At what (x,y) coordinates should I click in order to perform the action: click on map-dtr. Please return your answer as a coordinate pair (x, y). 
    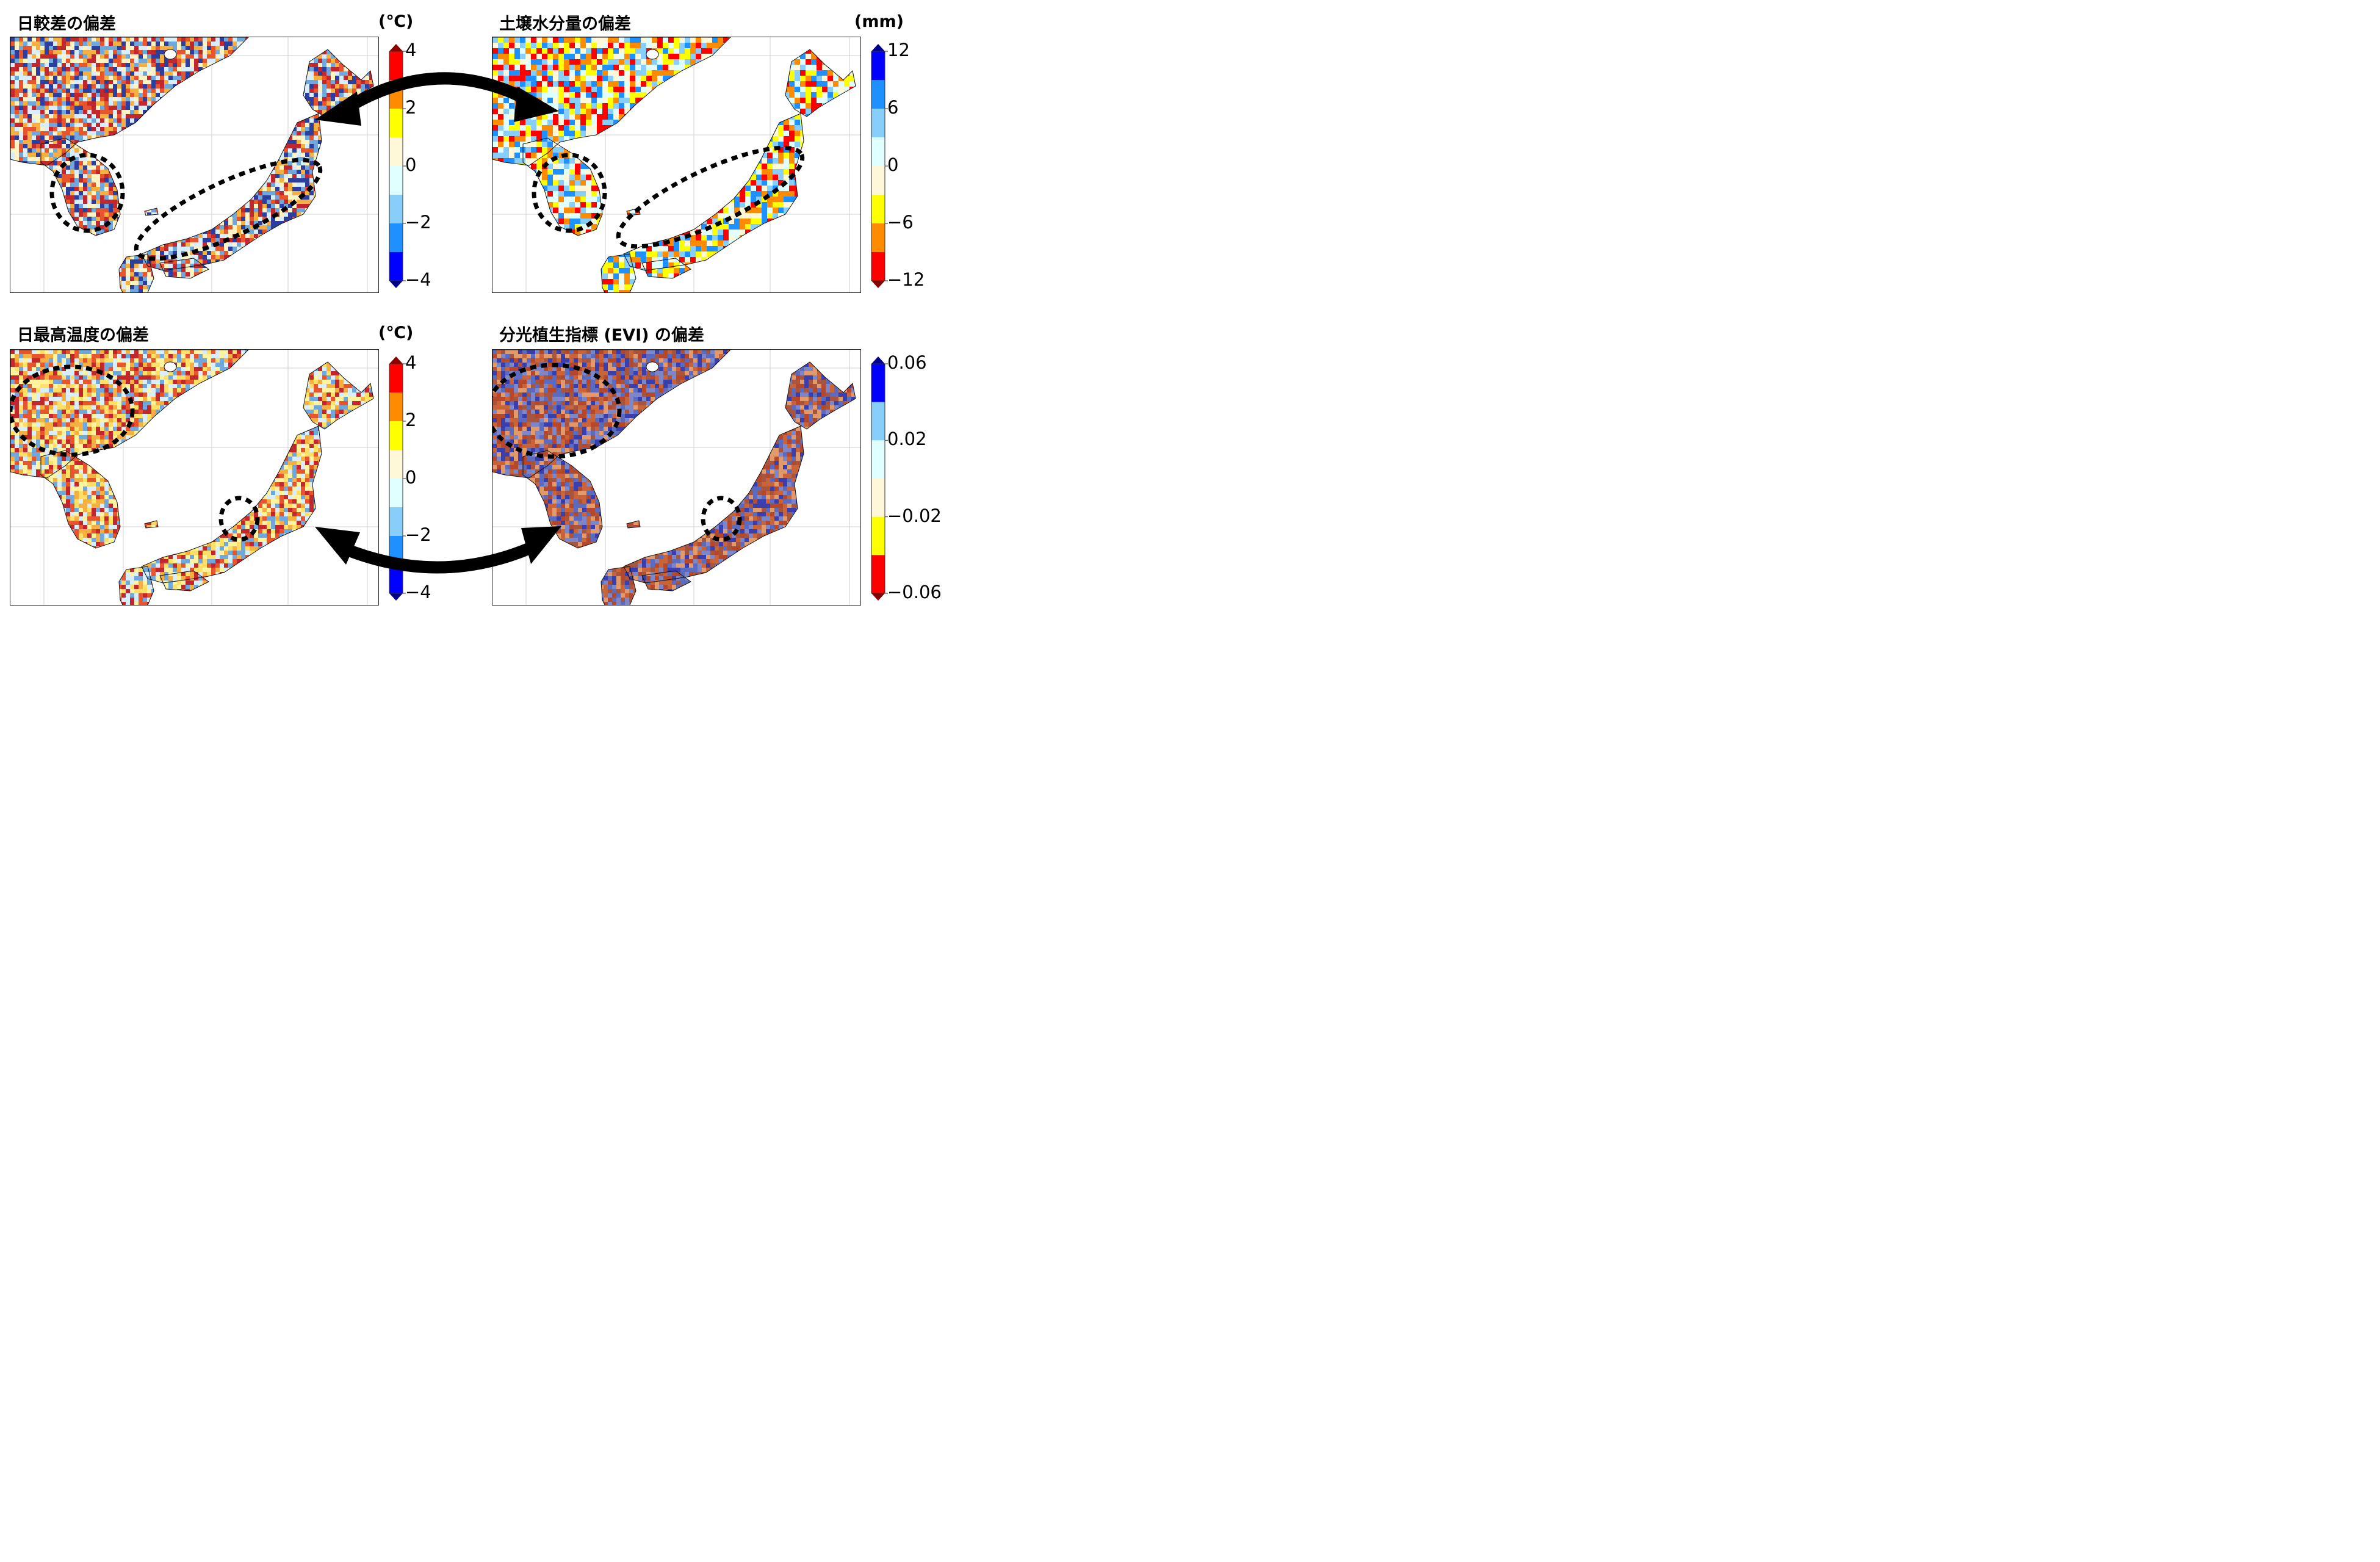
    Looking at the image, I should click on (194, 165).